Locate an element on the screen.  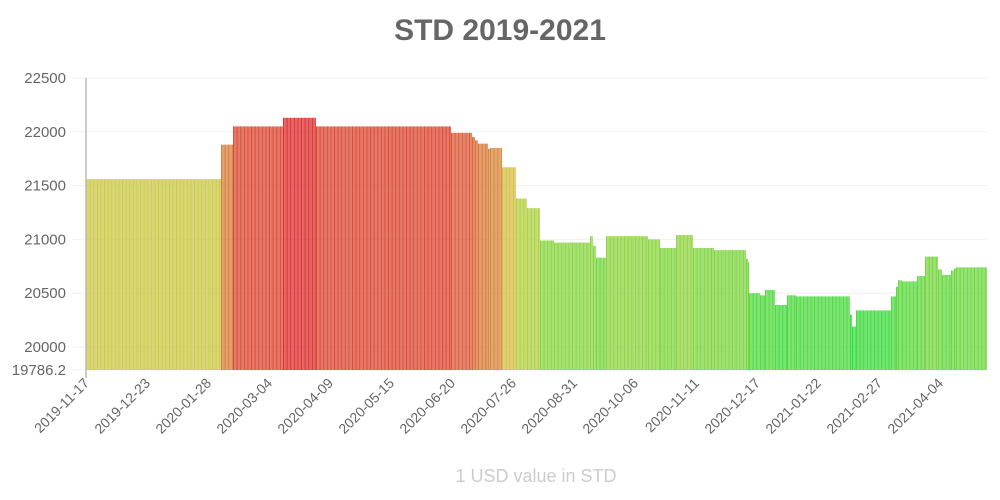
x-tick-label: 2021-04-04 is located at coordinates (915, 406).